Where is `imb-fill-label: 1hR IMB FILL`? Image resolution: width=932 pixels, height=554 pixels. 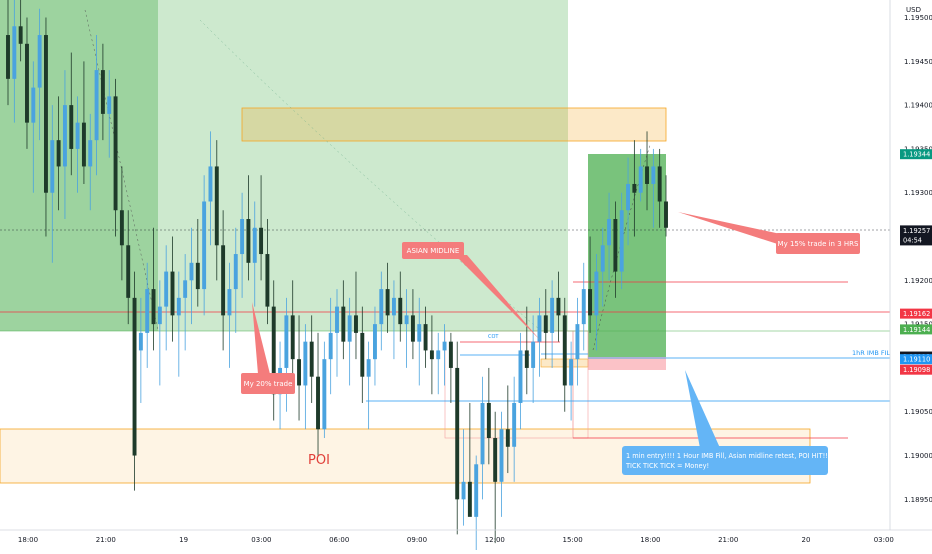 imb-fill-label: 1hR IMB FILL is located at coordinates (873, 353).